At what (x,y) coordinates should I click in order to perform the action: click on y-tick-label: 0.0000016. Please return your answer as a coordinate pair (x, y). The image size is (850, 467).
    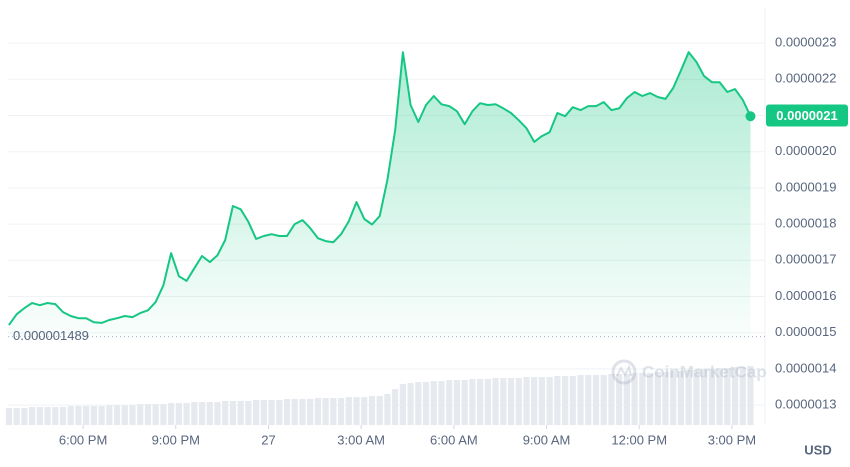
    Looking at the image, I should click on (805, 295).